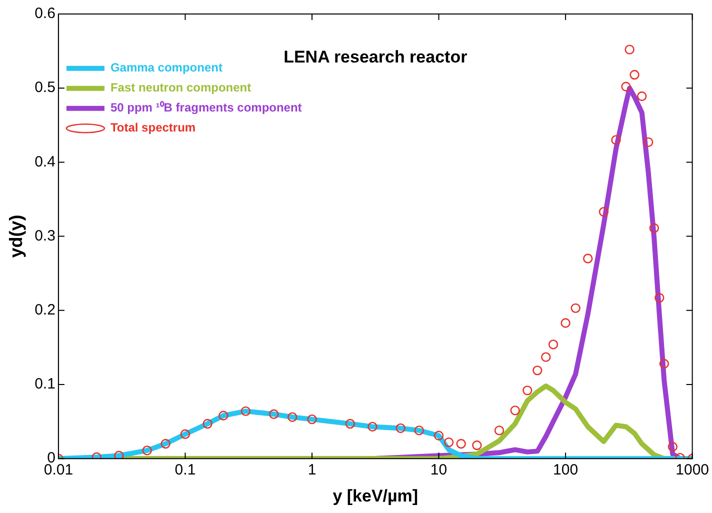  Describe the element at coordinates (16, 236) in the screenshot. I see `y-axis-title: yd(y)` at that location.